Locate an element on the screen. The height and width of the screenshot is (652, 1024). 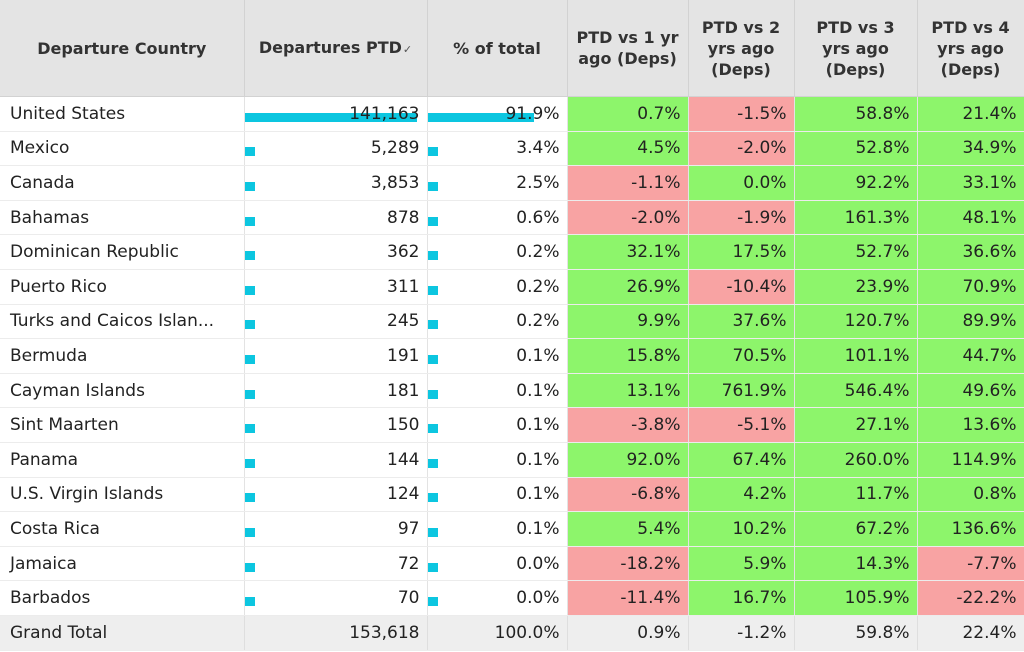
column-header-country: Departure Country is located at coordinates (122, 48).